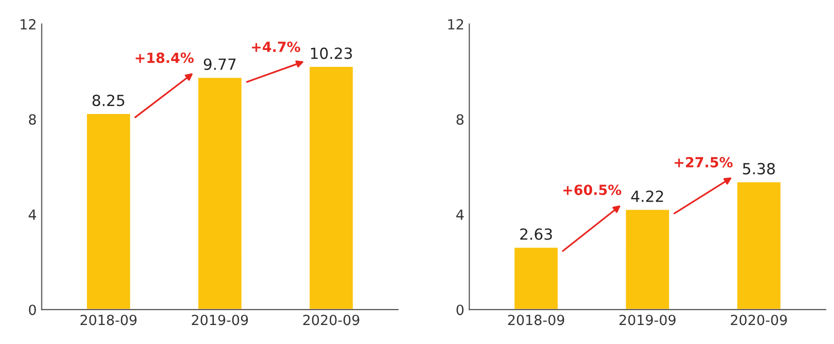  I want to click on data-label: 9.77, so click(220, 64).